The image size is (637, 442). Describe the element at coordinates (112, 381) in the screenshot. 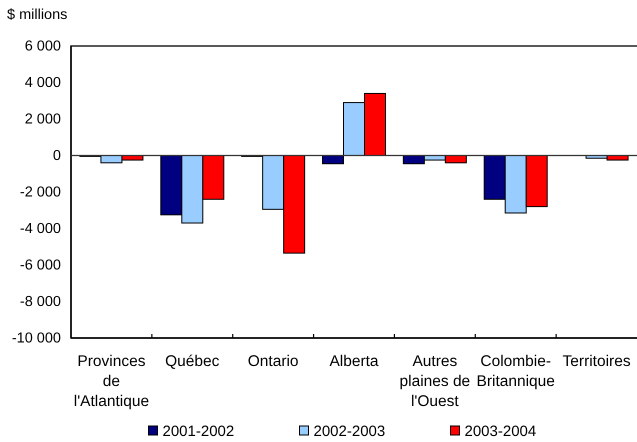

I see `x-tick-label: Provinces de l'Atlantique` at that location.